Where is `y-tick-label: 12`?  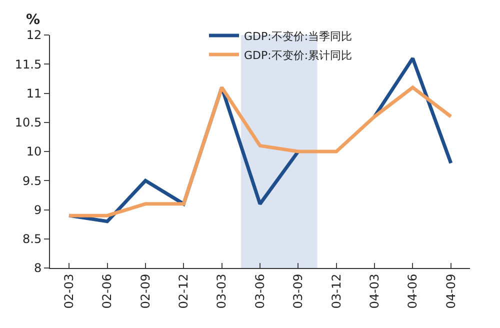 y-tick-label: 12 is located at coordinates (34, 35).